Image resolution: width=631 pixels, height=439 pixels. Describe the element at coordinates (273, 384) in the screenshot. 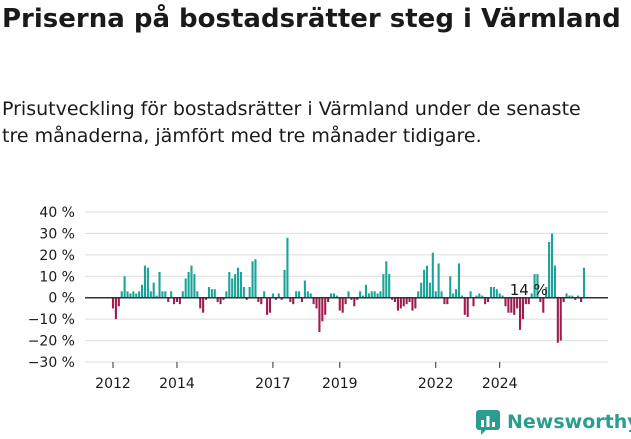

I see `x-tick-label: 2017` at that location.